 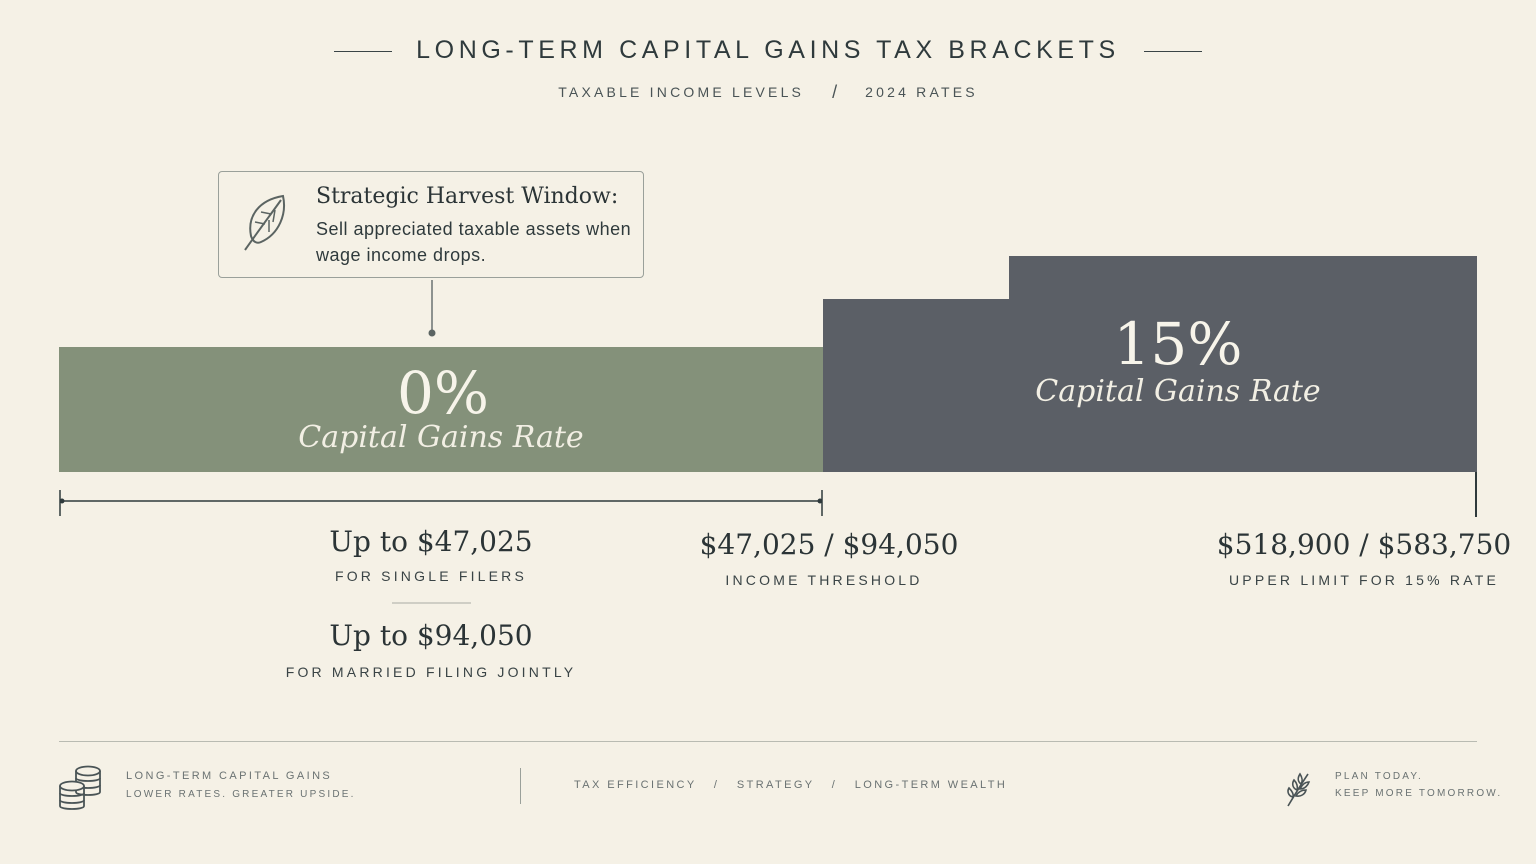 I want to click on footer-left-tagline: LOWER RATES. GREATER UPSIDE., so click(x=241, y=794).